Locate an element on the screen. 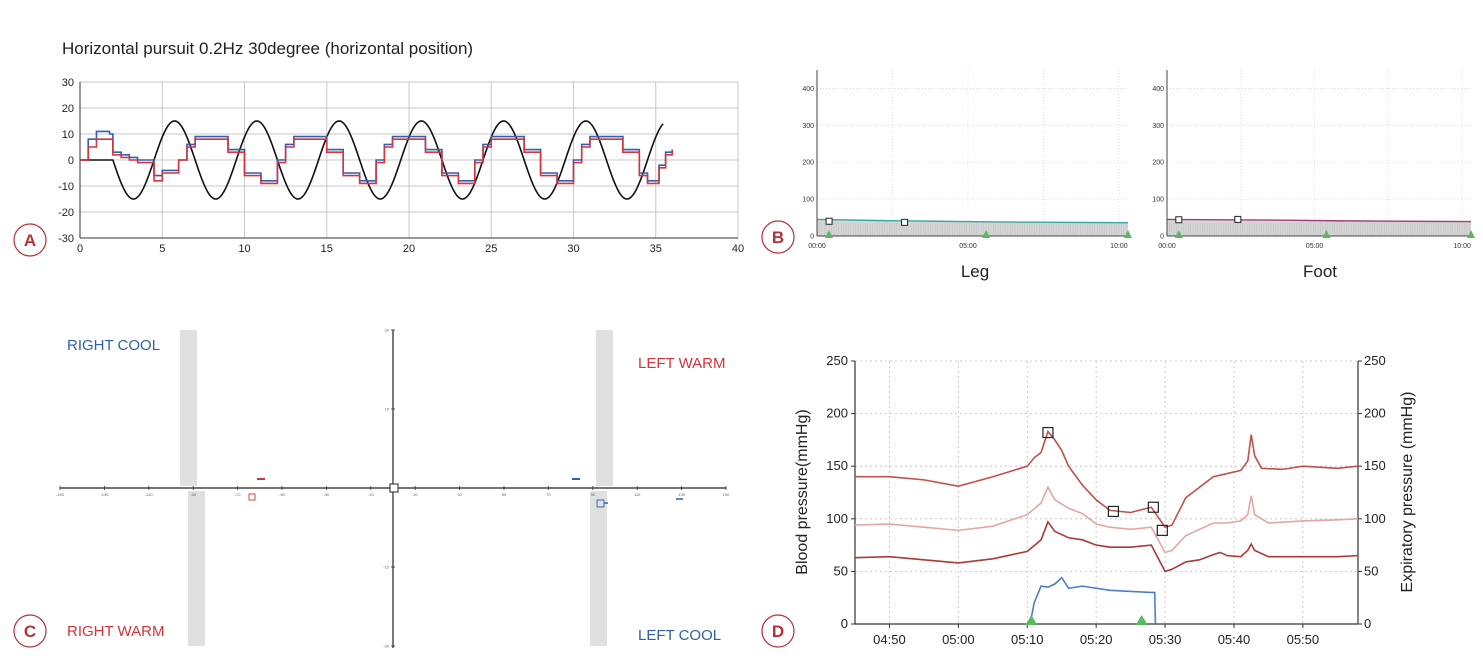  d-series-expiratory is located at coordinates (1092, 600).